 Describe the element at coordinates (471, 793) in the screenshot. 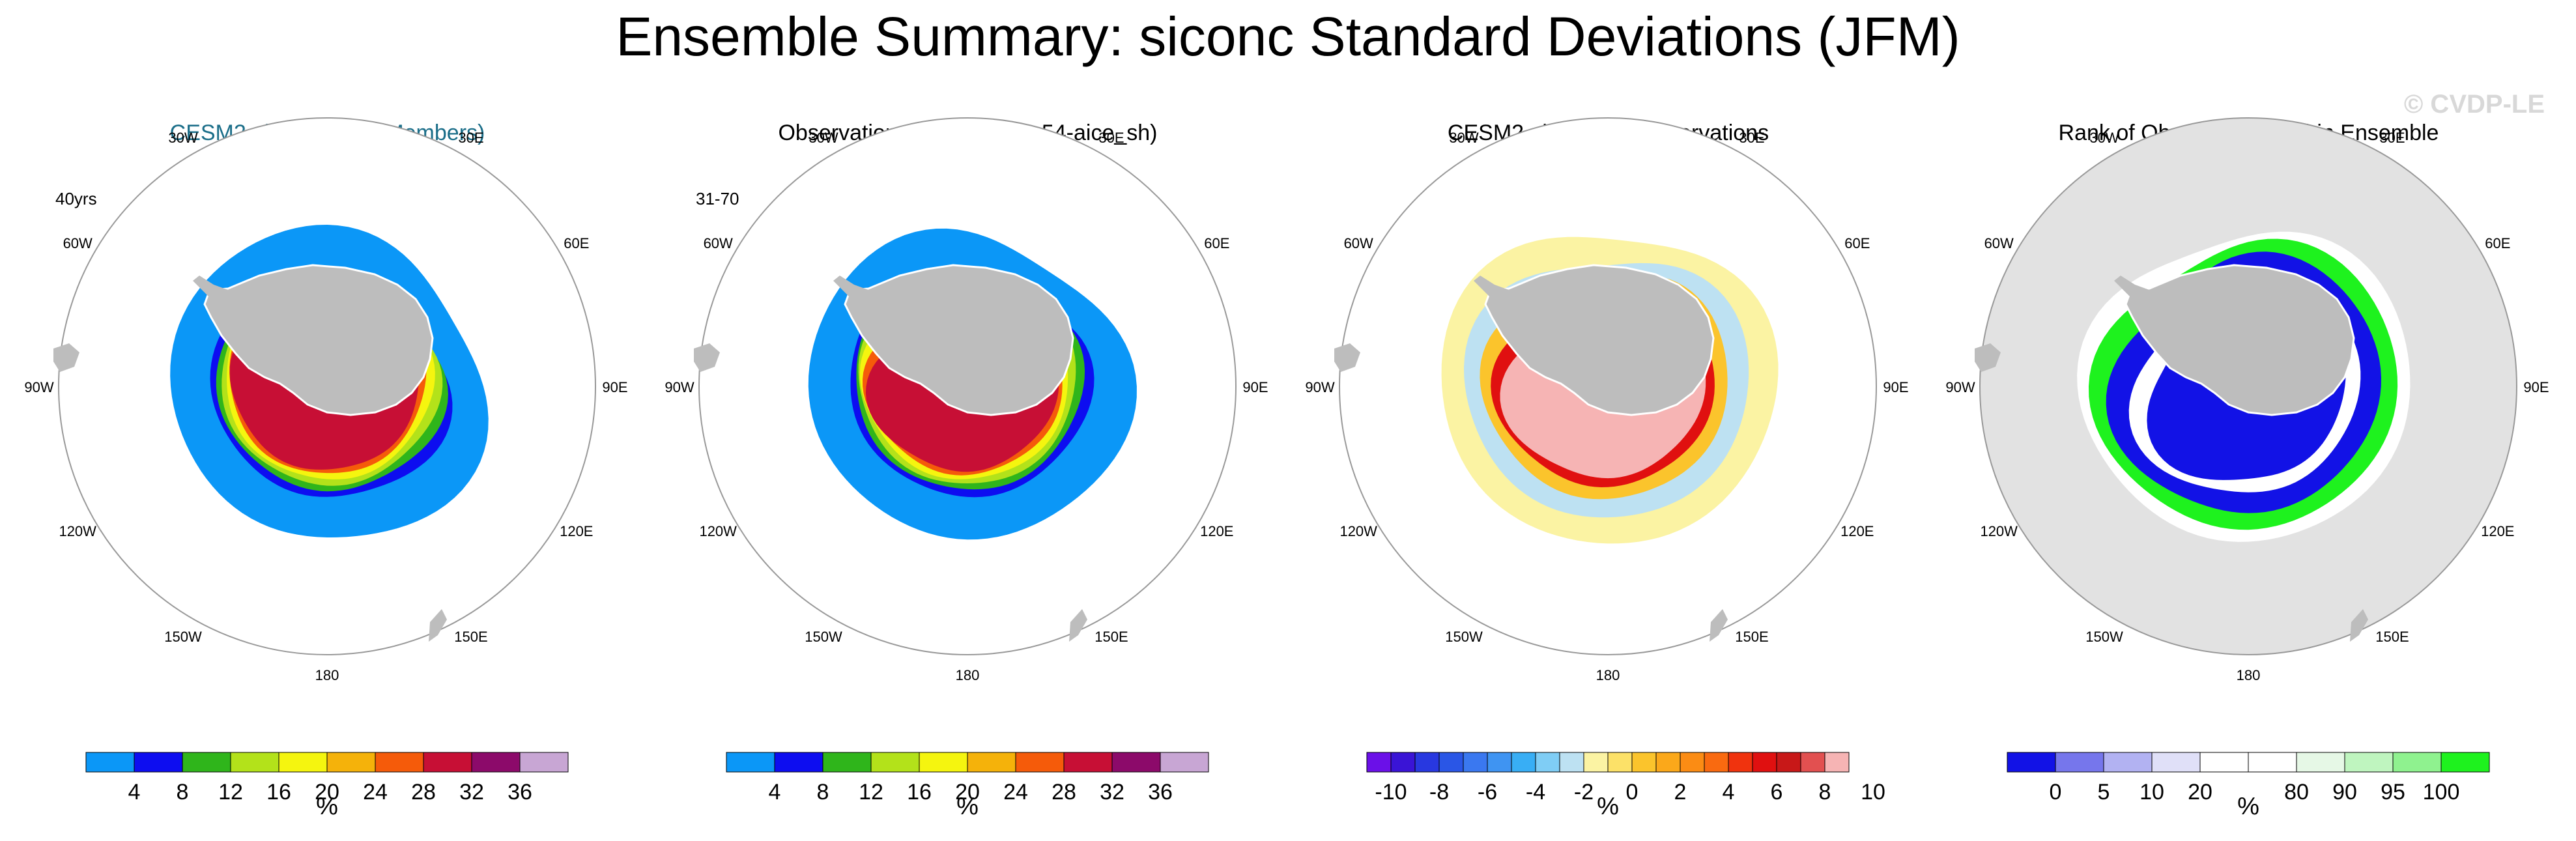

I see `colorbar-tick-label: 32` at that location.